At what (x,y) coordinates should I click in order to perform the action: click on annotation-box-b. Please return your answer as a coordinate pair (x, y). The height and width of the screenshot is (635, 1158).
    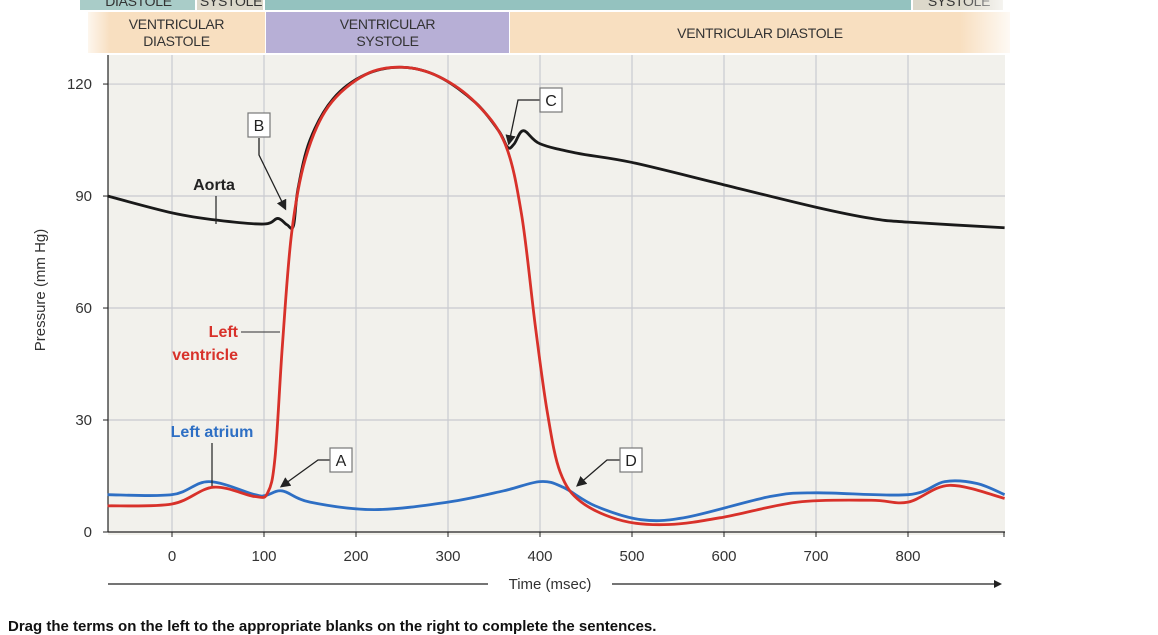
    Looking at the image, I should click on (259, 125).